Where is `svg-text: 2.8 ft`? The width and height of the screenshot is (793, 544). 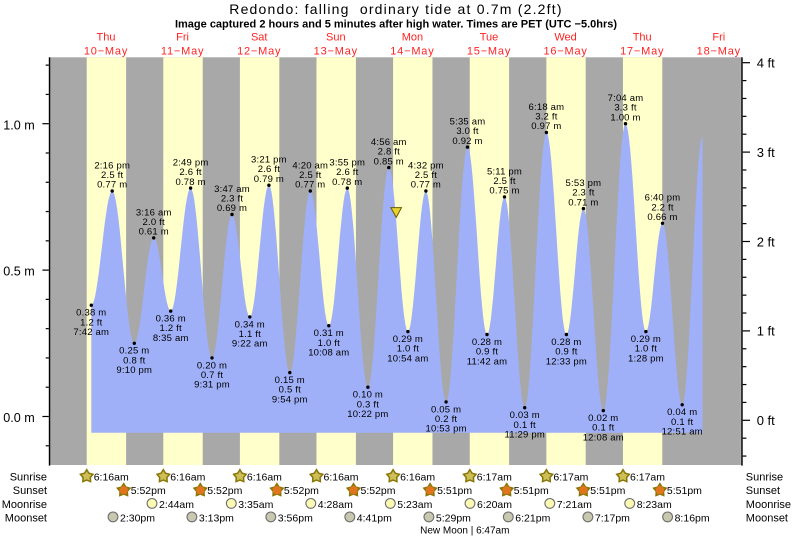
svg-text: 2.8 ft is located at coordinates (389, 152).